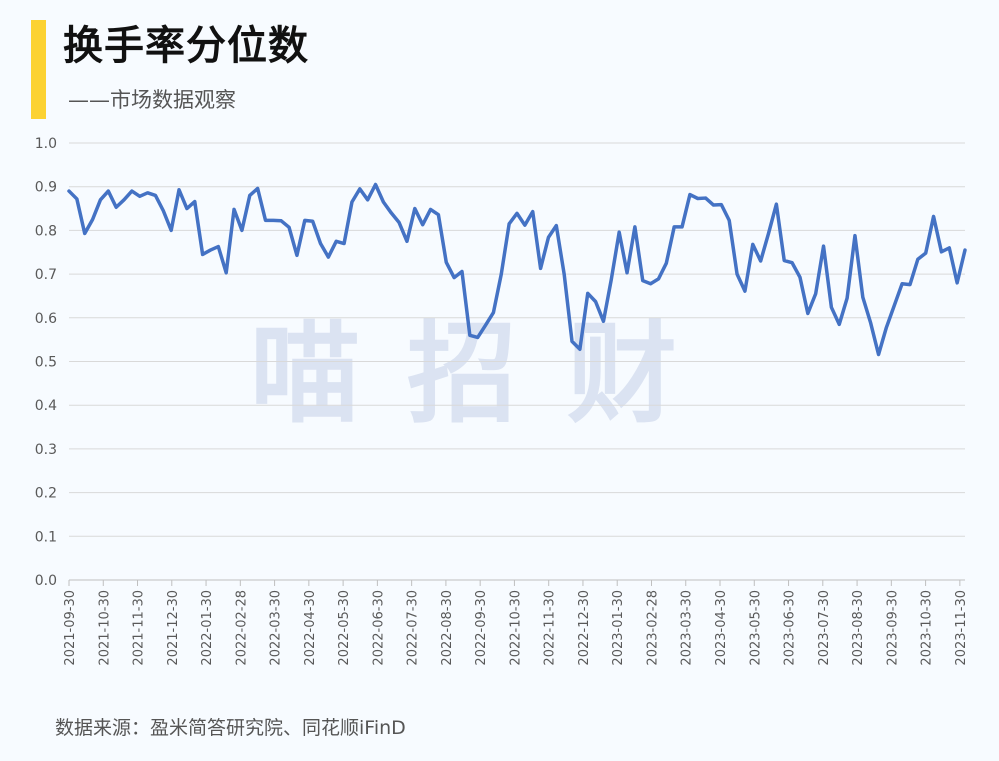 This screenshot has width=999, height=761. What do you see at coordinates (139, 628) in the screenshot?
I see `x-tick-label: 2021-11-30` at bounding box center [139, 628].